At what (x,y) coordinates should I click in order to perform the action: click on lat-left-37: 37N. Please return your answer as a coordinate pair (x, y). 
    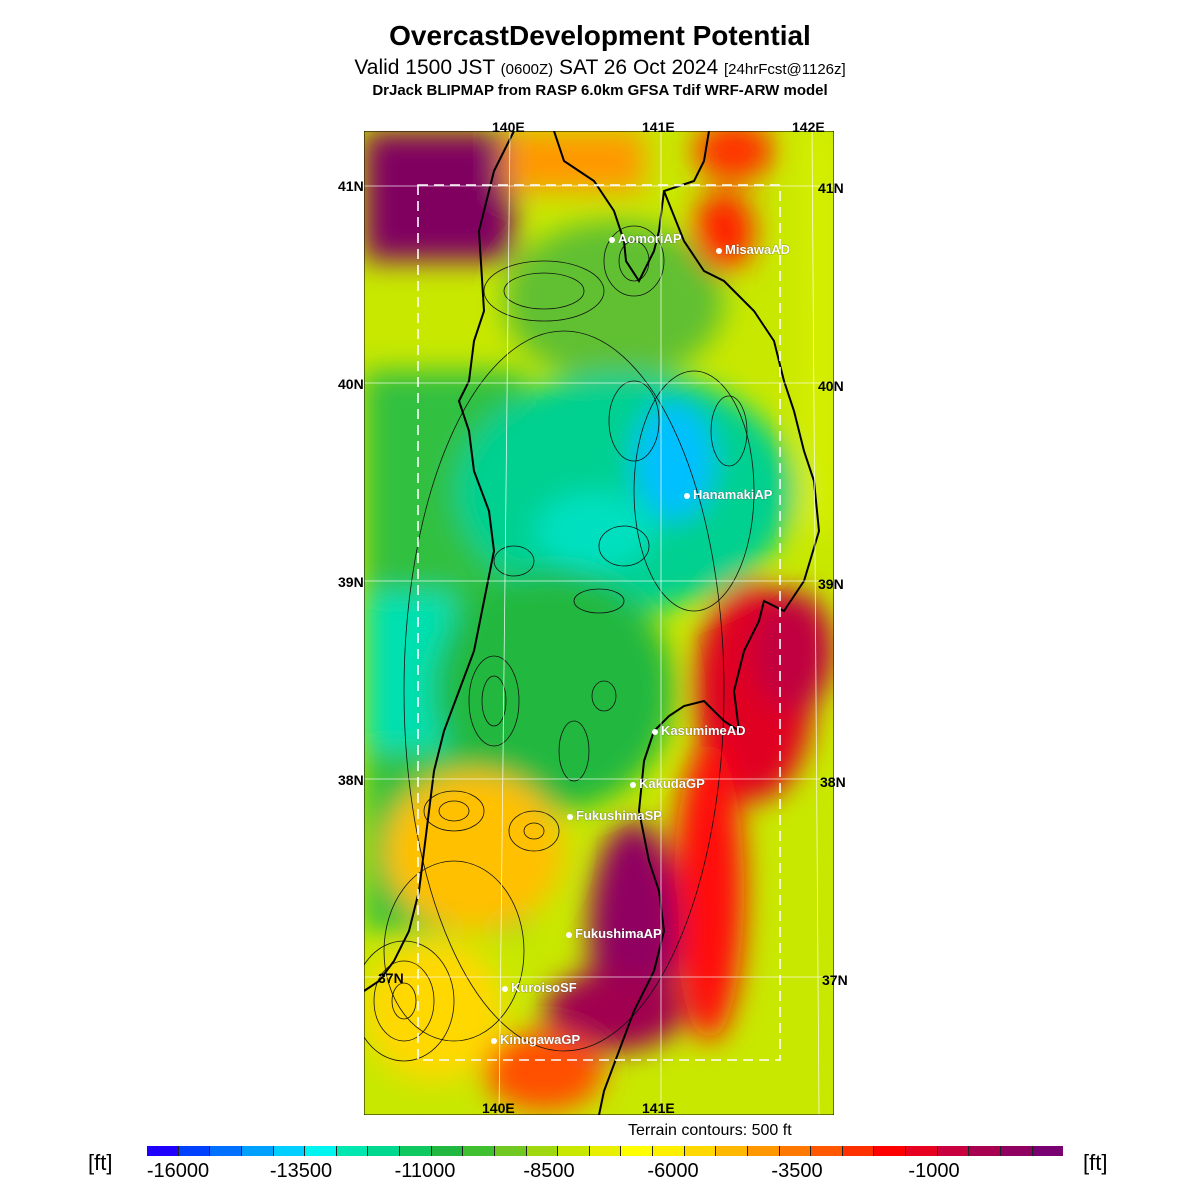
    Looking at the image, I should click on (391, 978).